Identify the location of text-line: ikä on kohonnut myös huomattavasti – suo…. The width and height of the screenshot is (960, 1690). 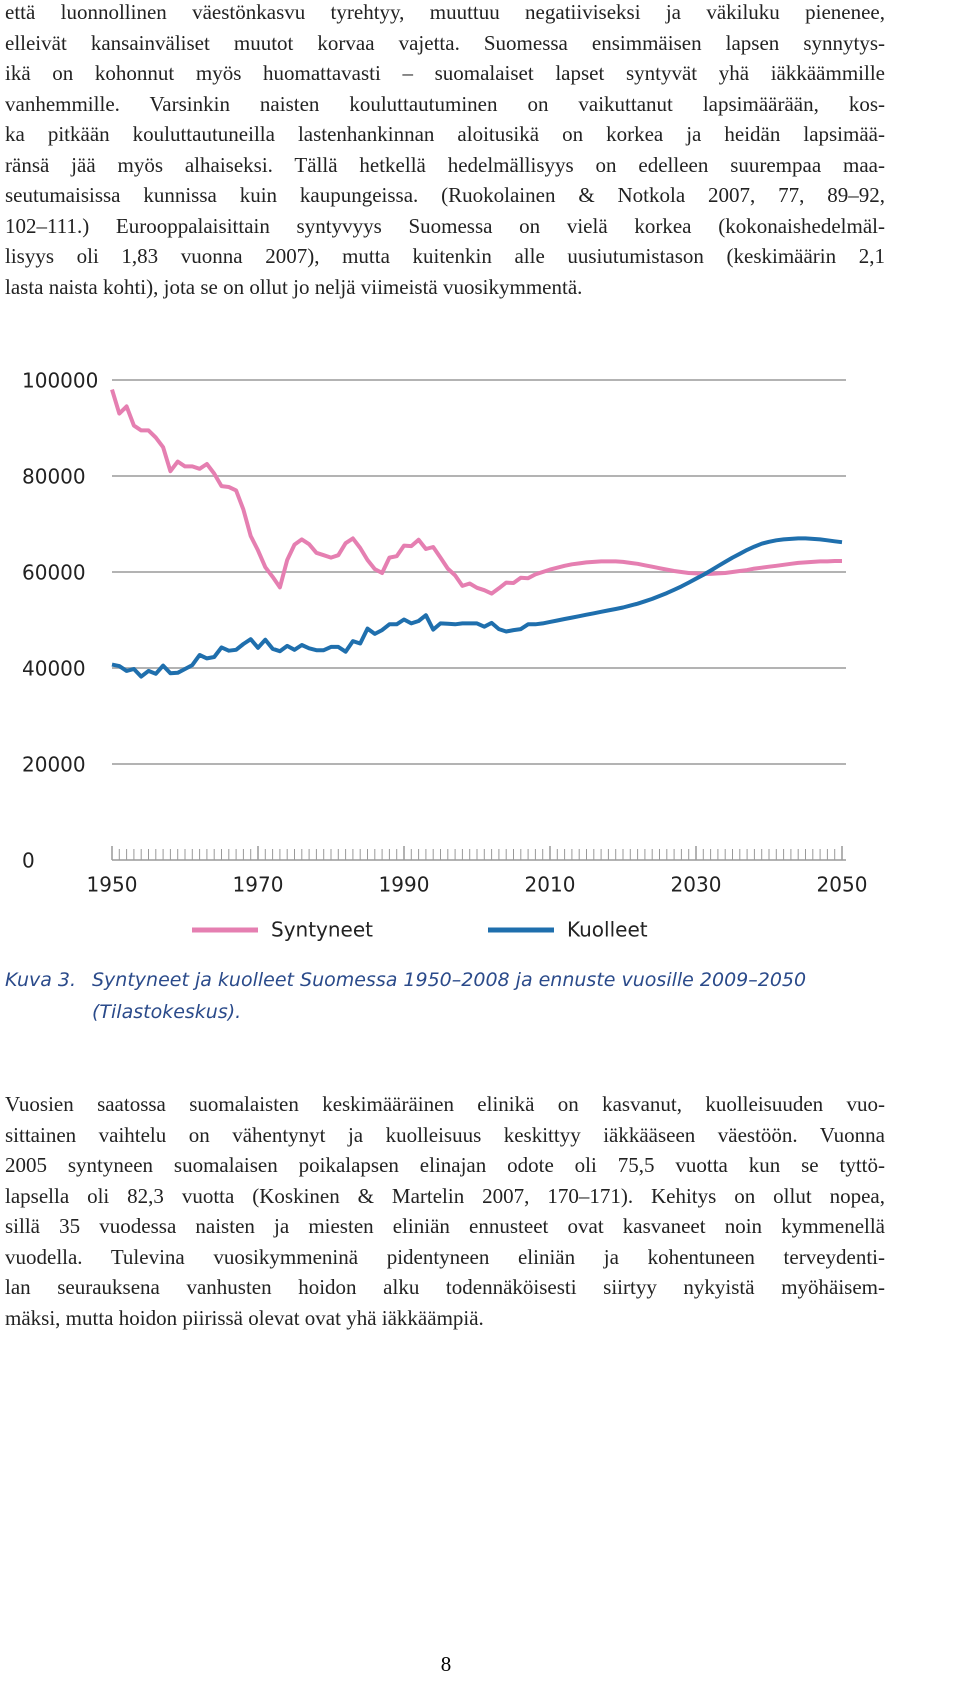
(445, 73).